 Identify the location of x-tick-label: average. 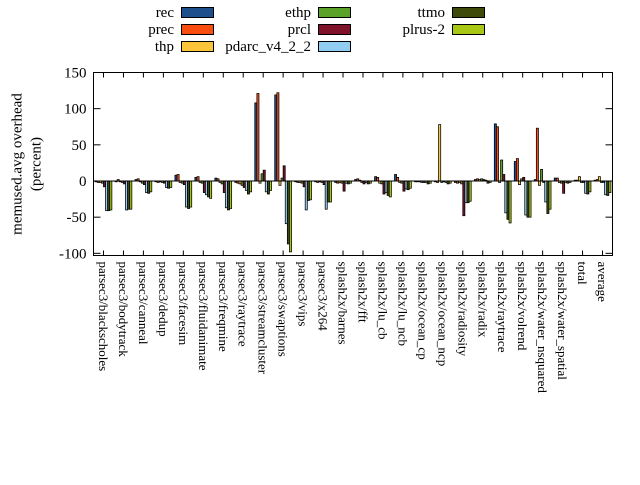
(602, 282).